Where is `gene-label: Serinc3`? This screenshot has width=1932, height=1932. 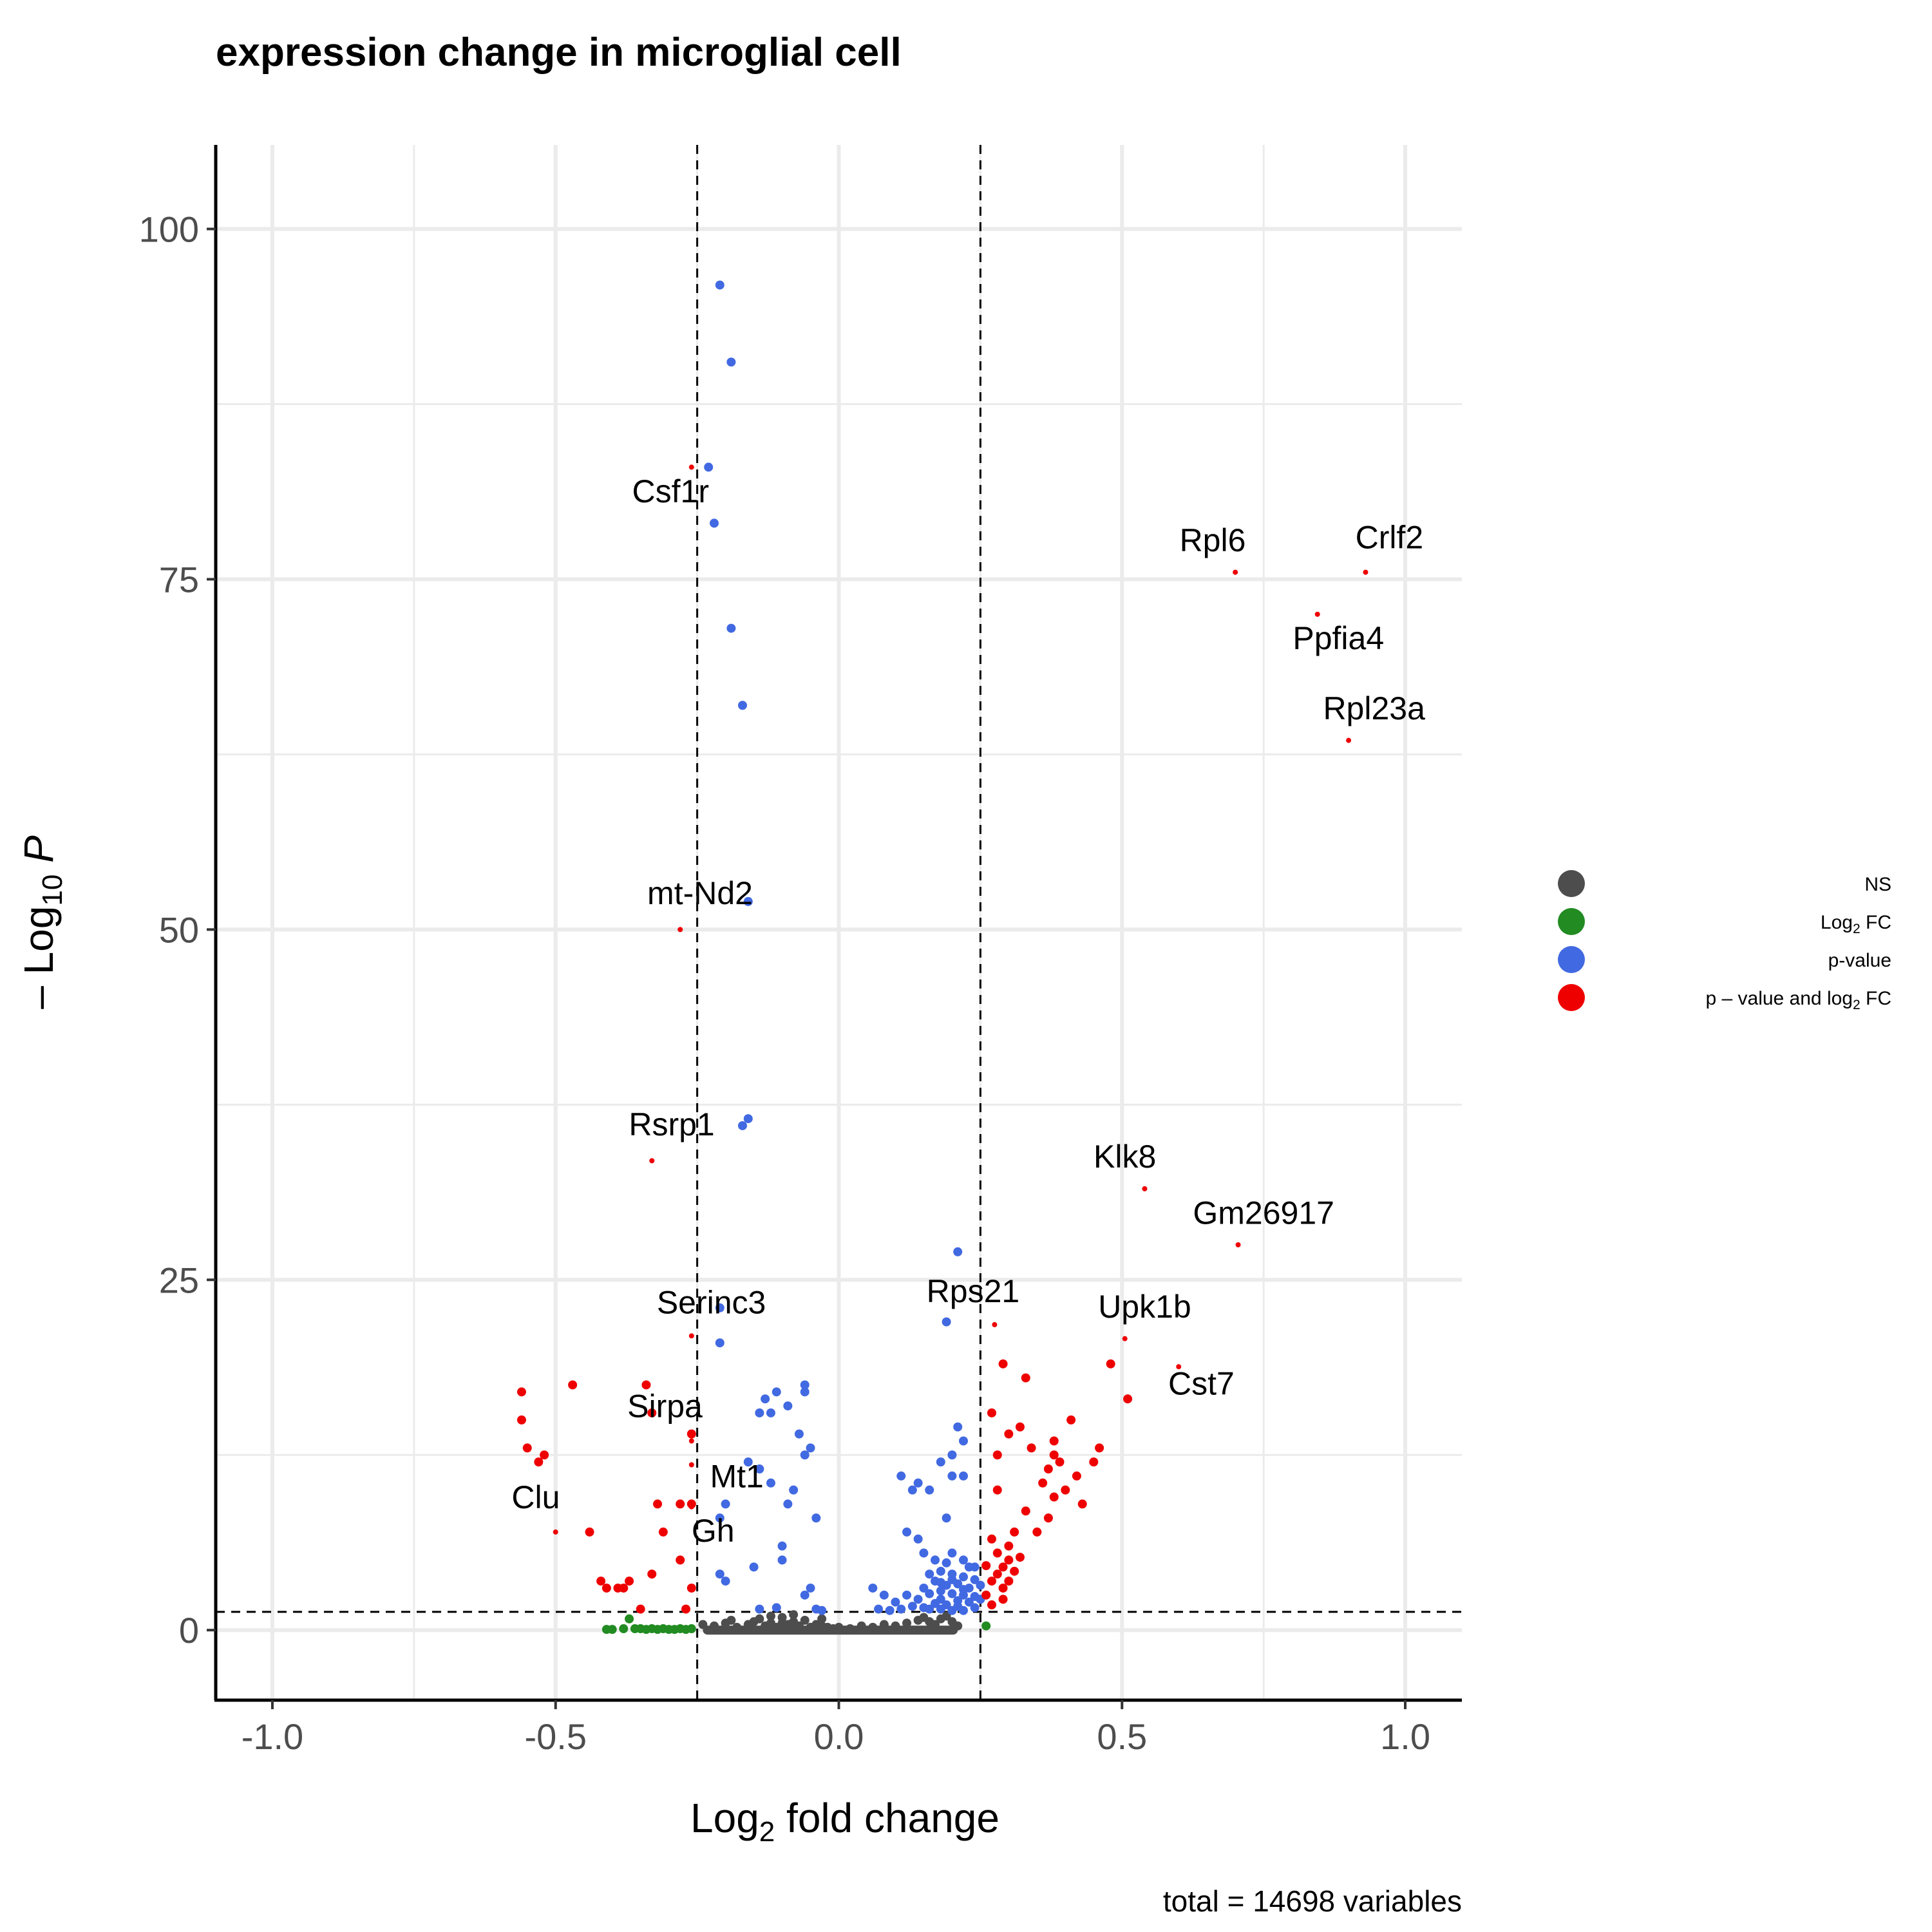
gene-label: Serinc3 is located at coordinates (712, 1303).